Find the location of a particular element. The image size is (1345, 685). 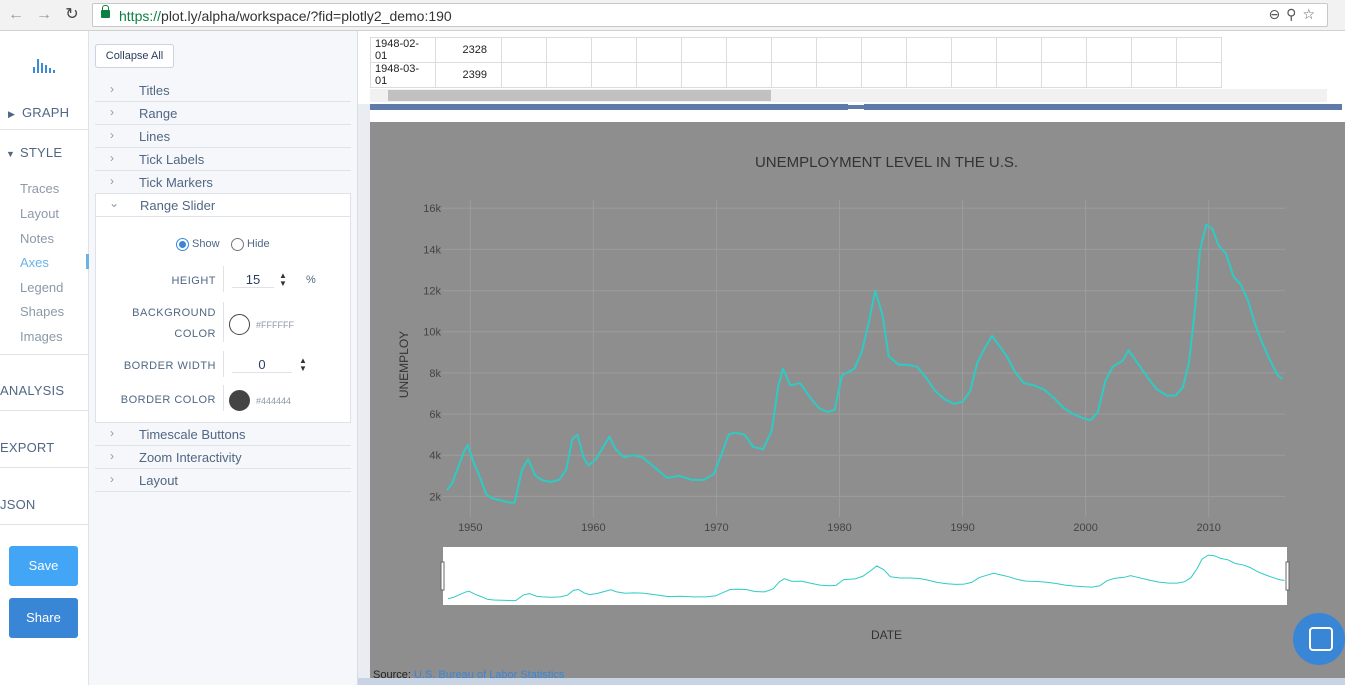

nav-item-legend: Legend is located at coordinates (42, 287).